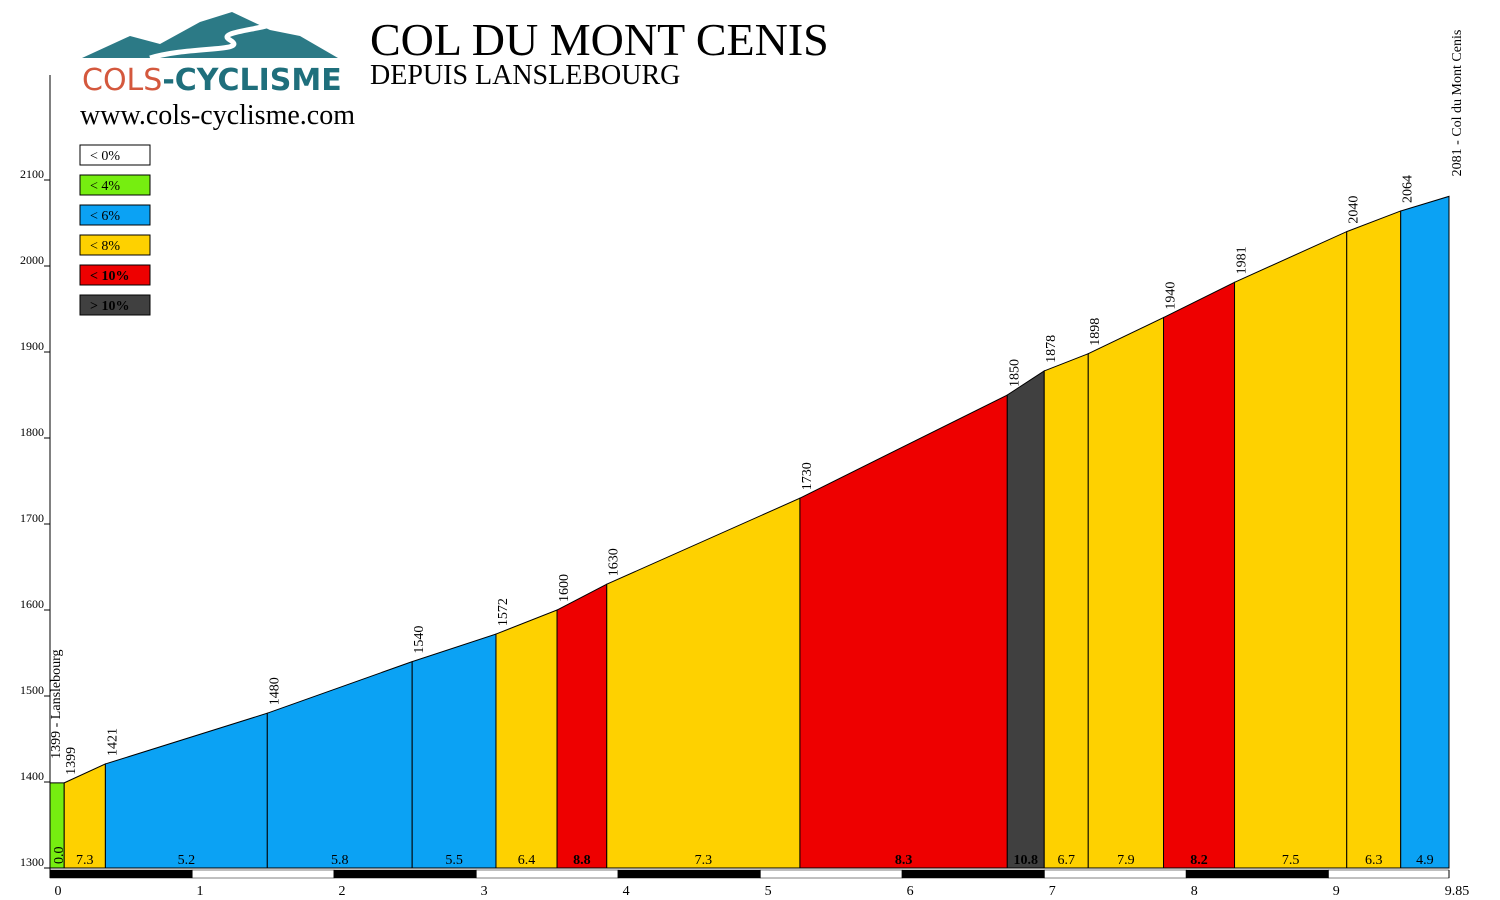 The width and height of the screenshot is (1500, 900). What do you see at coordinates (1354, 210) in the screenshot?
I see `elevation-label: 2040` at bounding box center [1354, 210].